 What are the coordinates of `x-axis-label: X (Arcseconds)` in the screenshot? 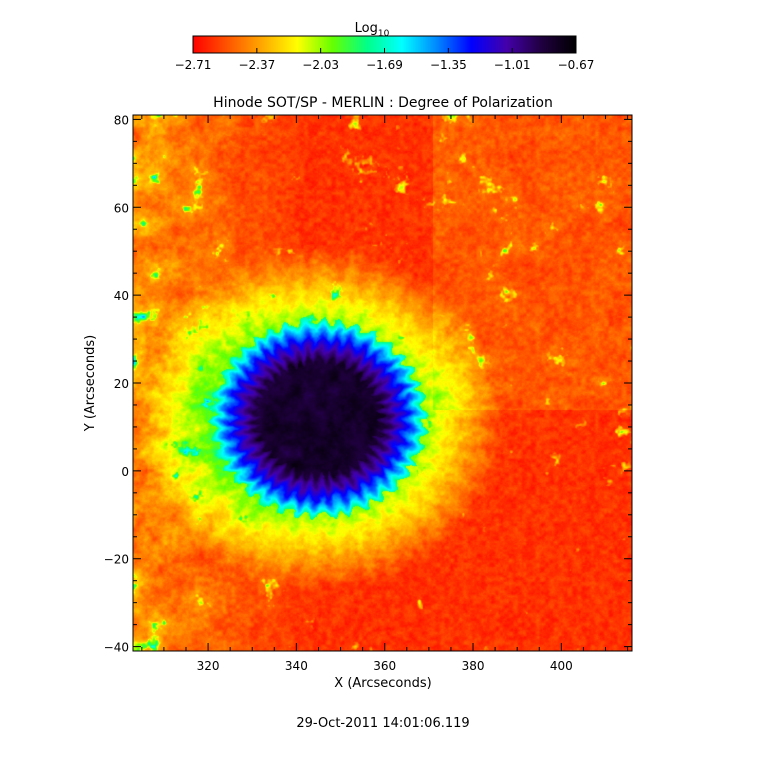 It's located at (382, 683).